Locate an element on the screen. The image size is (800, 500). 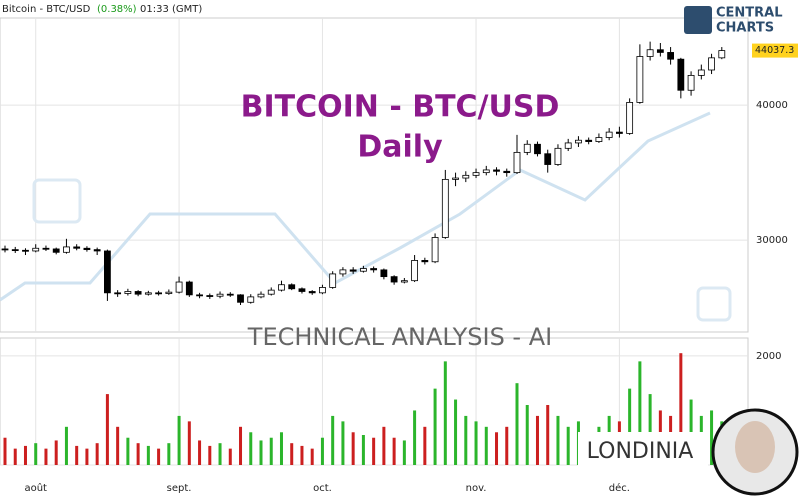
chart-subtitle: Daily is located at coordinates (400, 147).